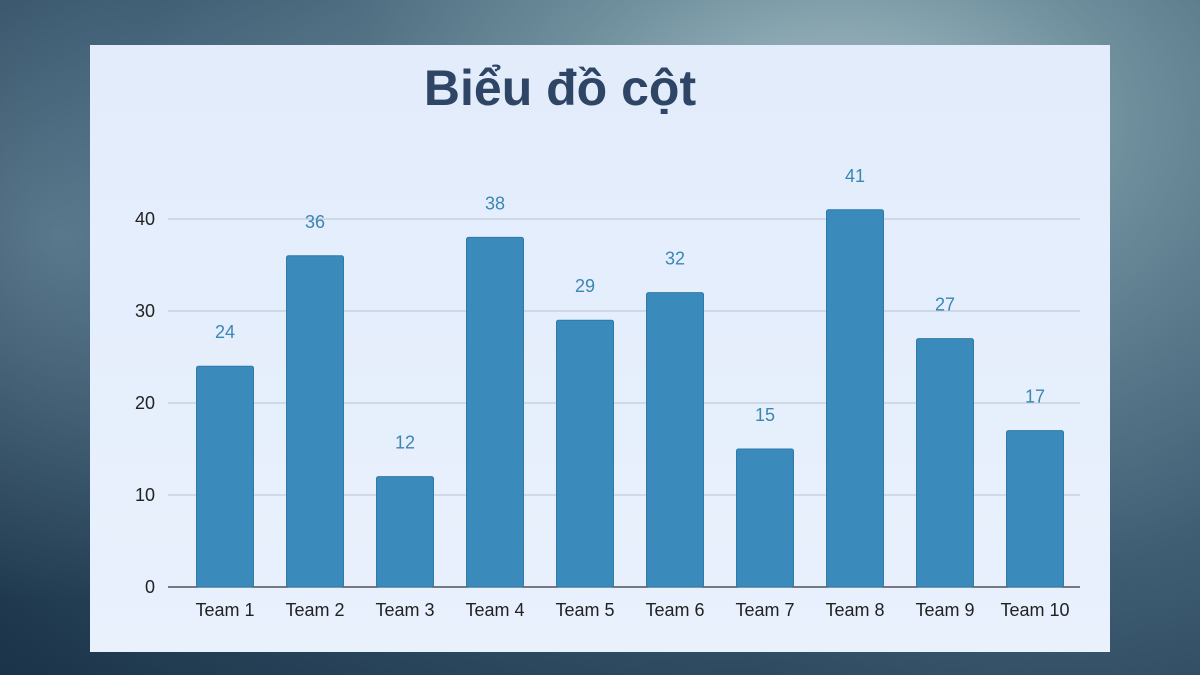  Describe the element at coordinates (585, 286) in the screenshot. I see `data-label: 29` at that location.